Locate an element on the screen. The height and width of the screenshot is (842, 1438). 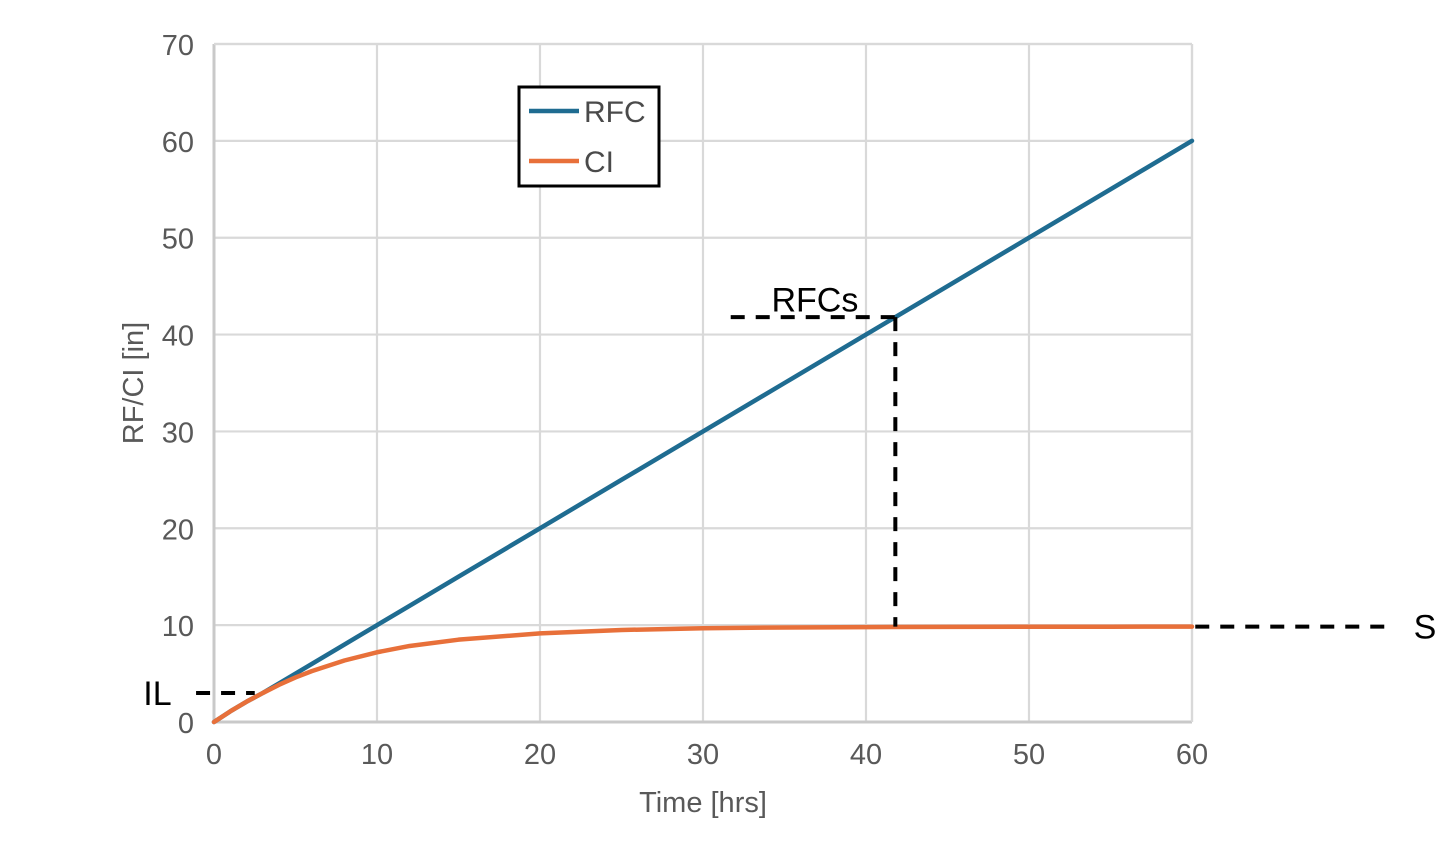
x-axis-title: Time [hrs] is located at coordinates (703, 803).